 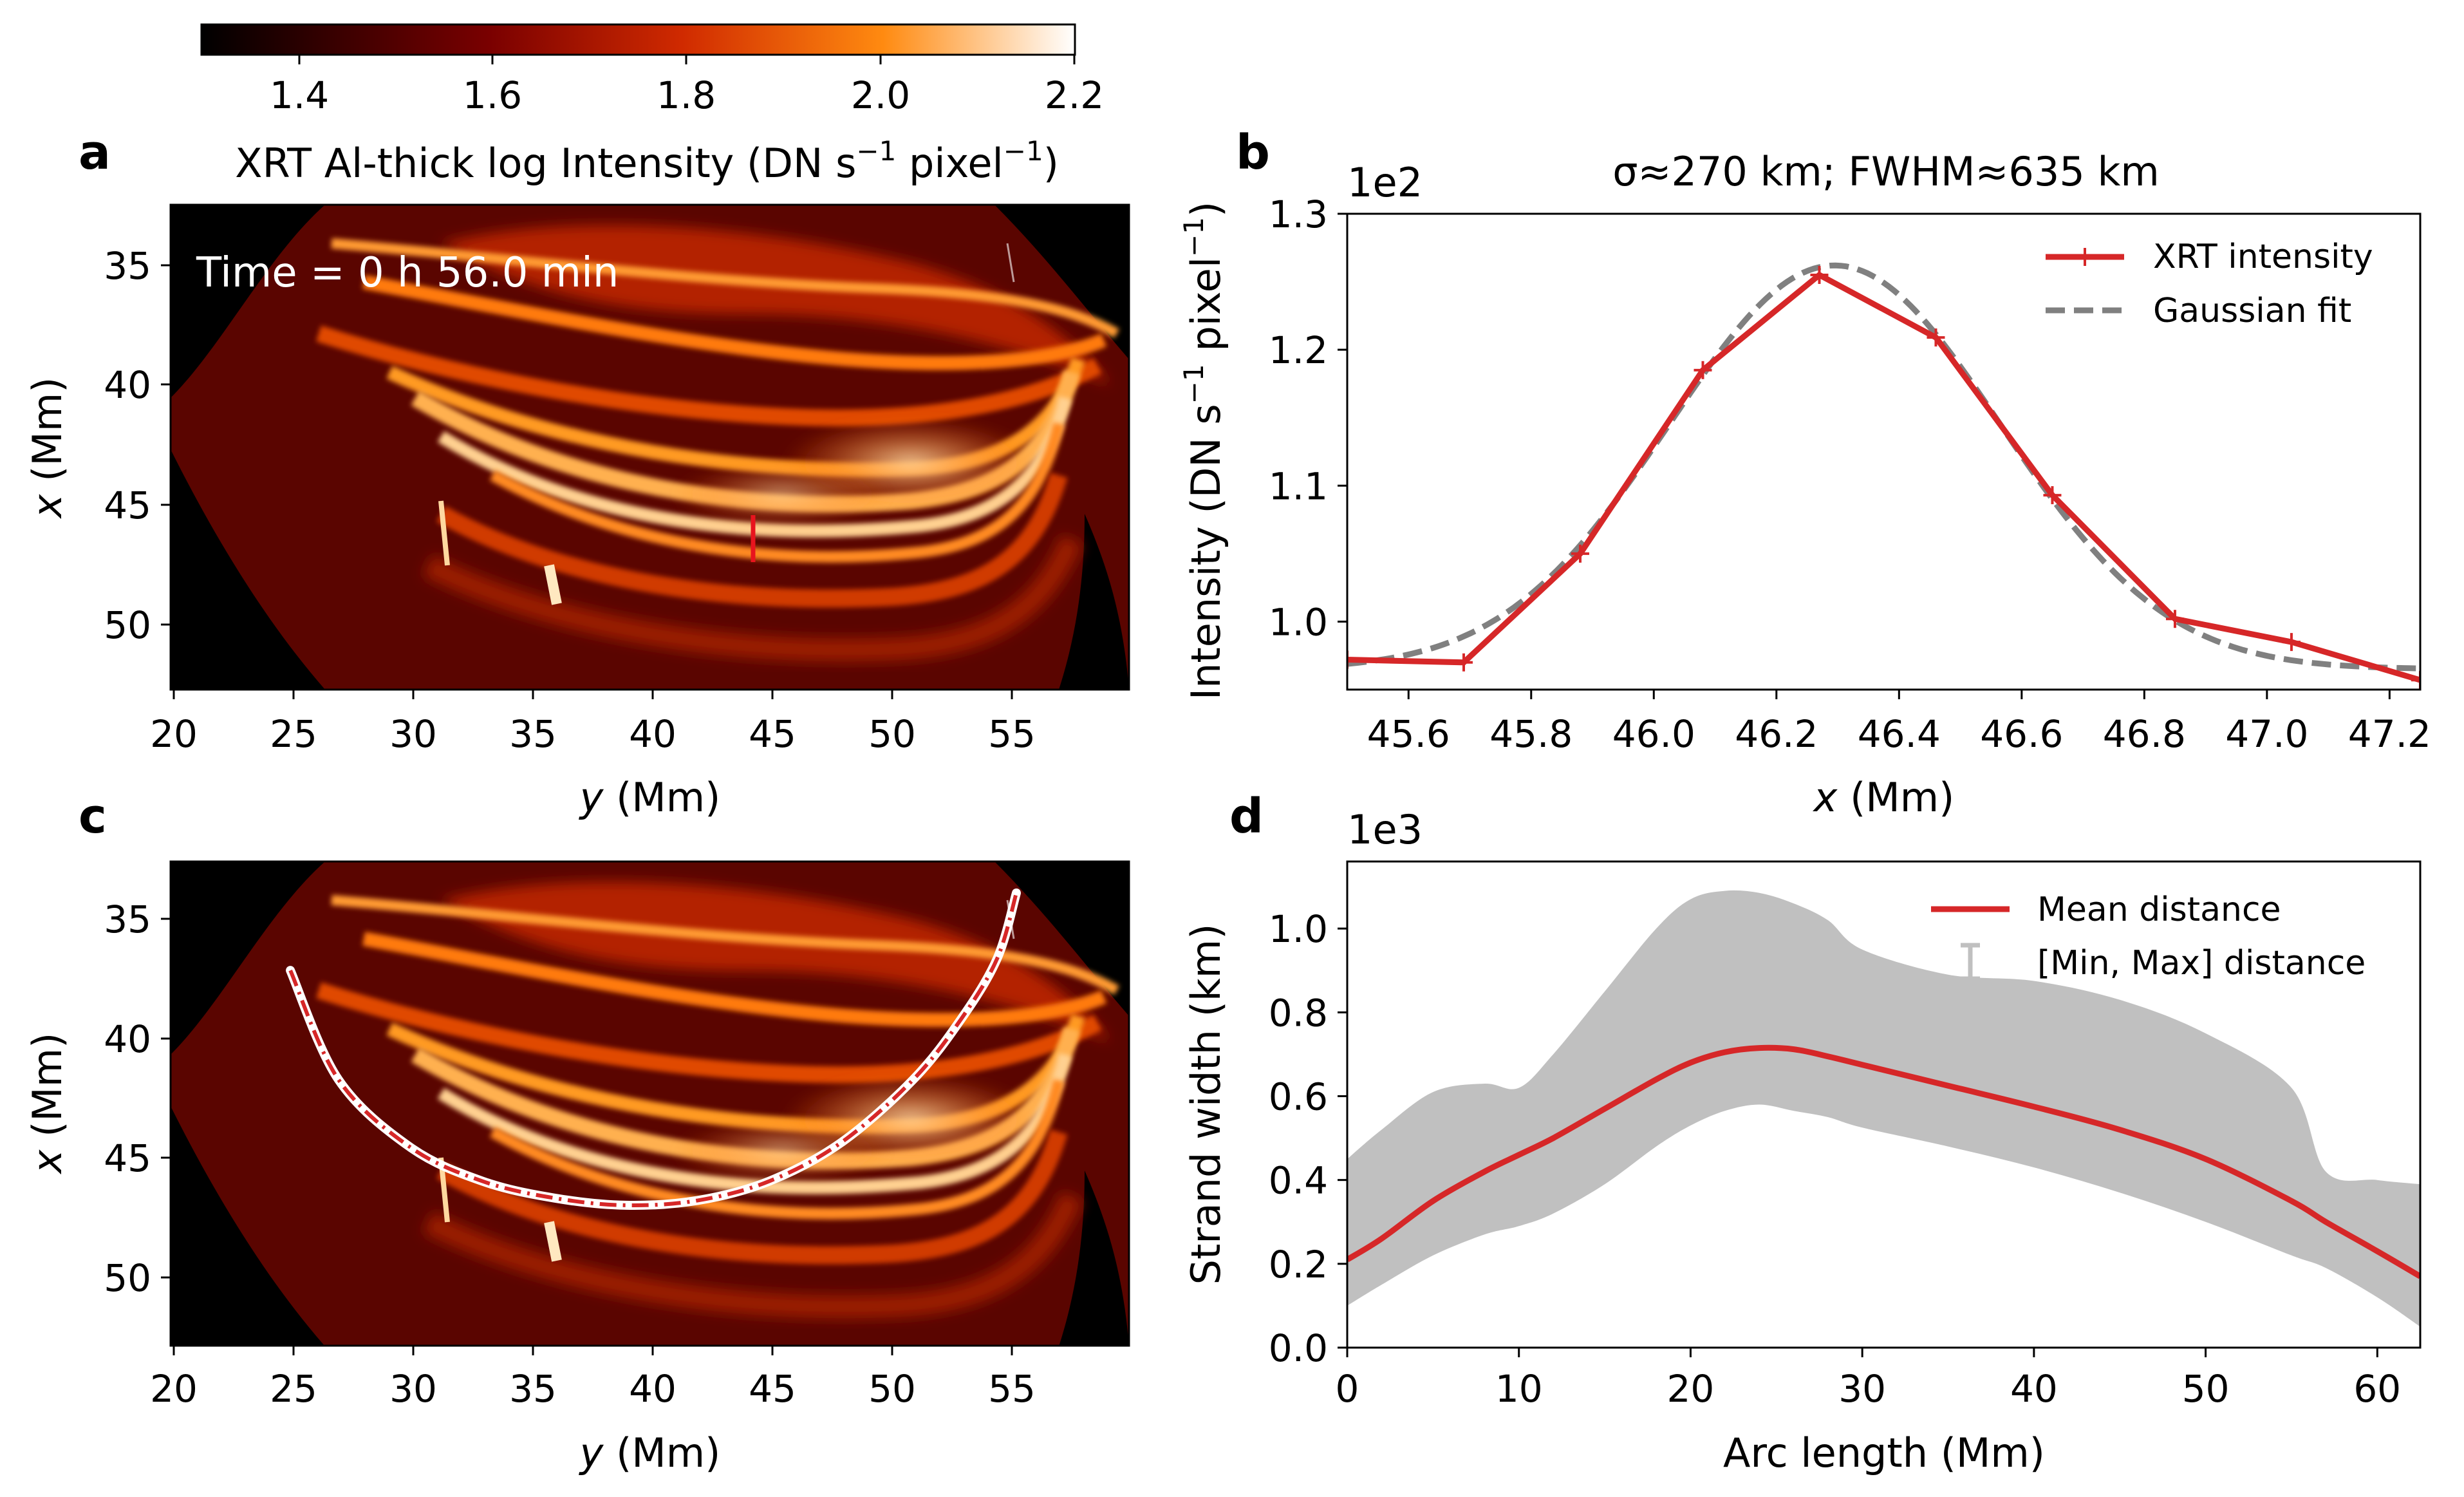 I want to click on colorbar-tick-label: 1.8, so click(x=686, y=95).